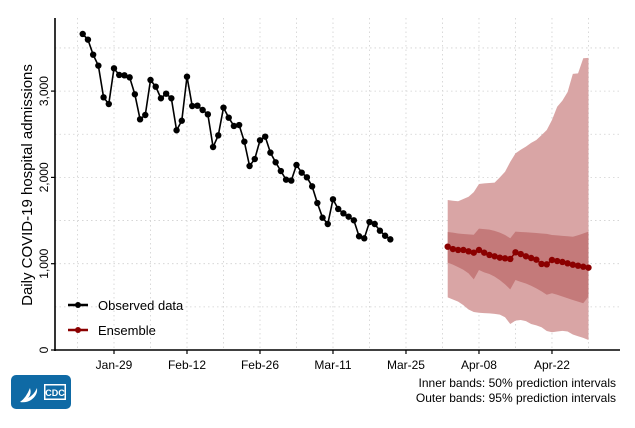 Image resolution: width=635 pixels, height=428 pixels. Describe the element at coordinates (44, 263) in the screenshot. I see `y-tick-label: 1,000` at that location.